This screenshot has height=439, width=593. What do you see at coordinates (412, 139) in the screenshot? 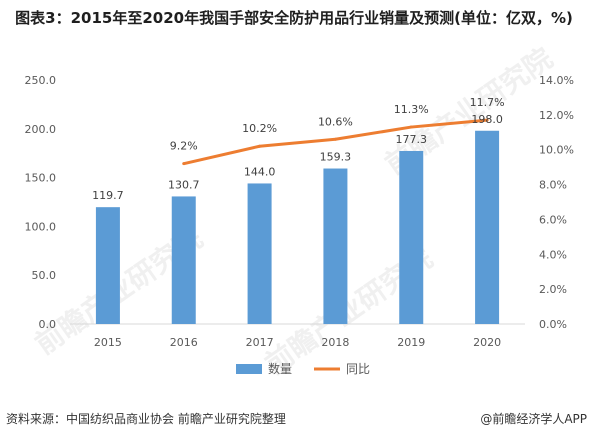
I see `bar-value-label: 177.3` at bounding box center [412, 139].